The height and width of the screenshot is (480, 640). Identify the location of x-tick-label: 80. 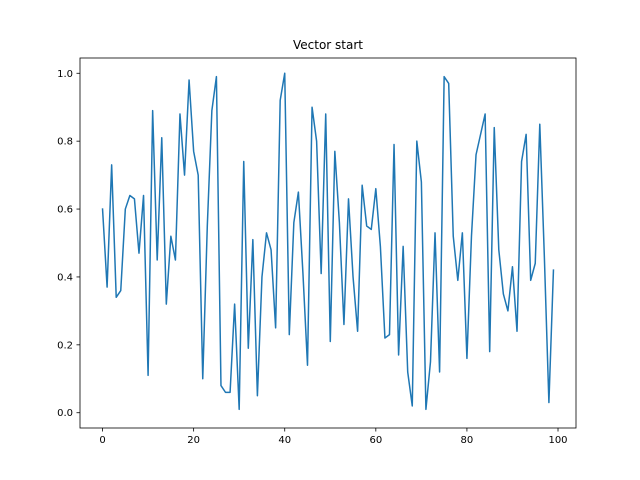
(467, 440).